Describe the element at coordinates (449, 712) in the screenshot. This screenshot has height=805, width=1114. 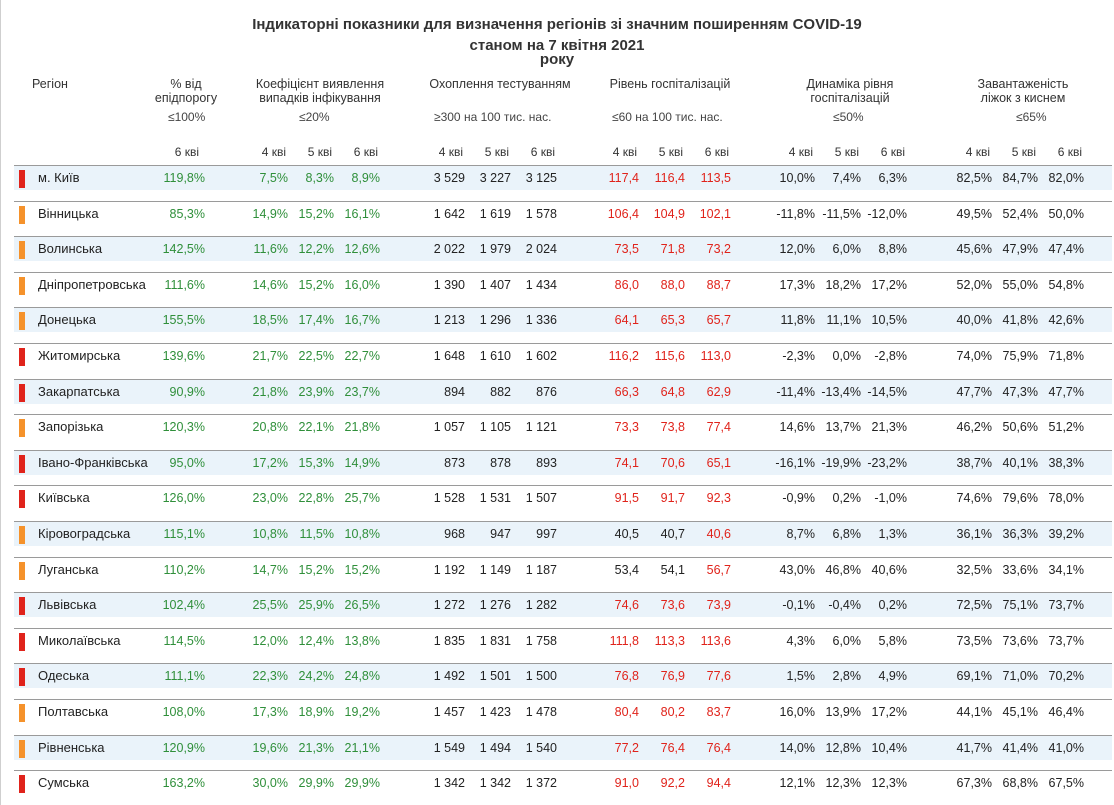
I see `cell-test-4: 1 457` at that location.